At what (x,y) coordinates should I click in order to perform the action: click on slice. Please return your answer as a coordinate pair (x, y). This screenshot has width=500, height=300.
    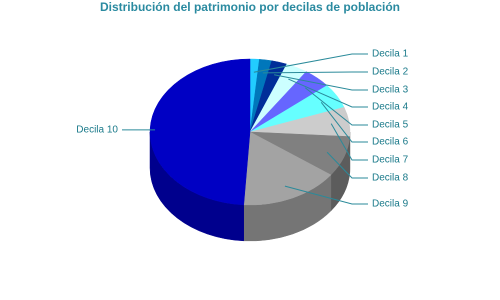
    Looking at the image, I should click on (287, 168).